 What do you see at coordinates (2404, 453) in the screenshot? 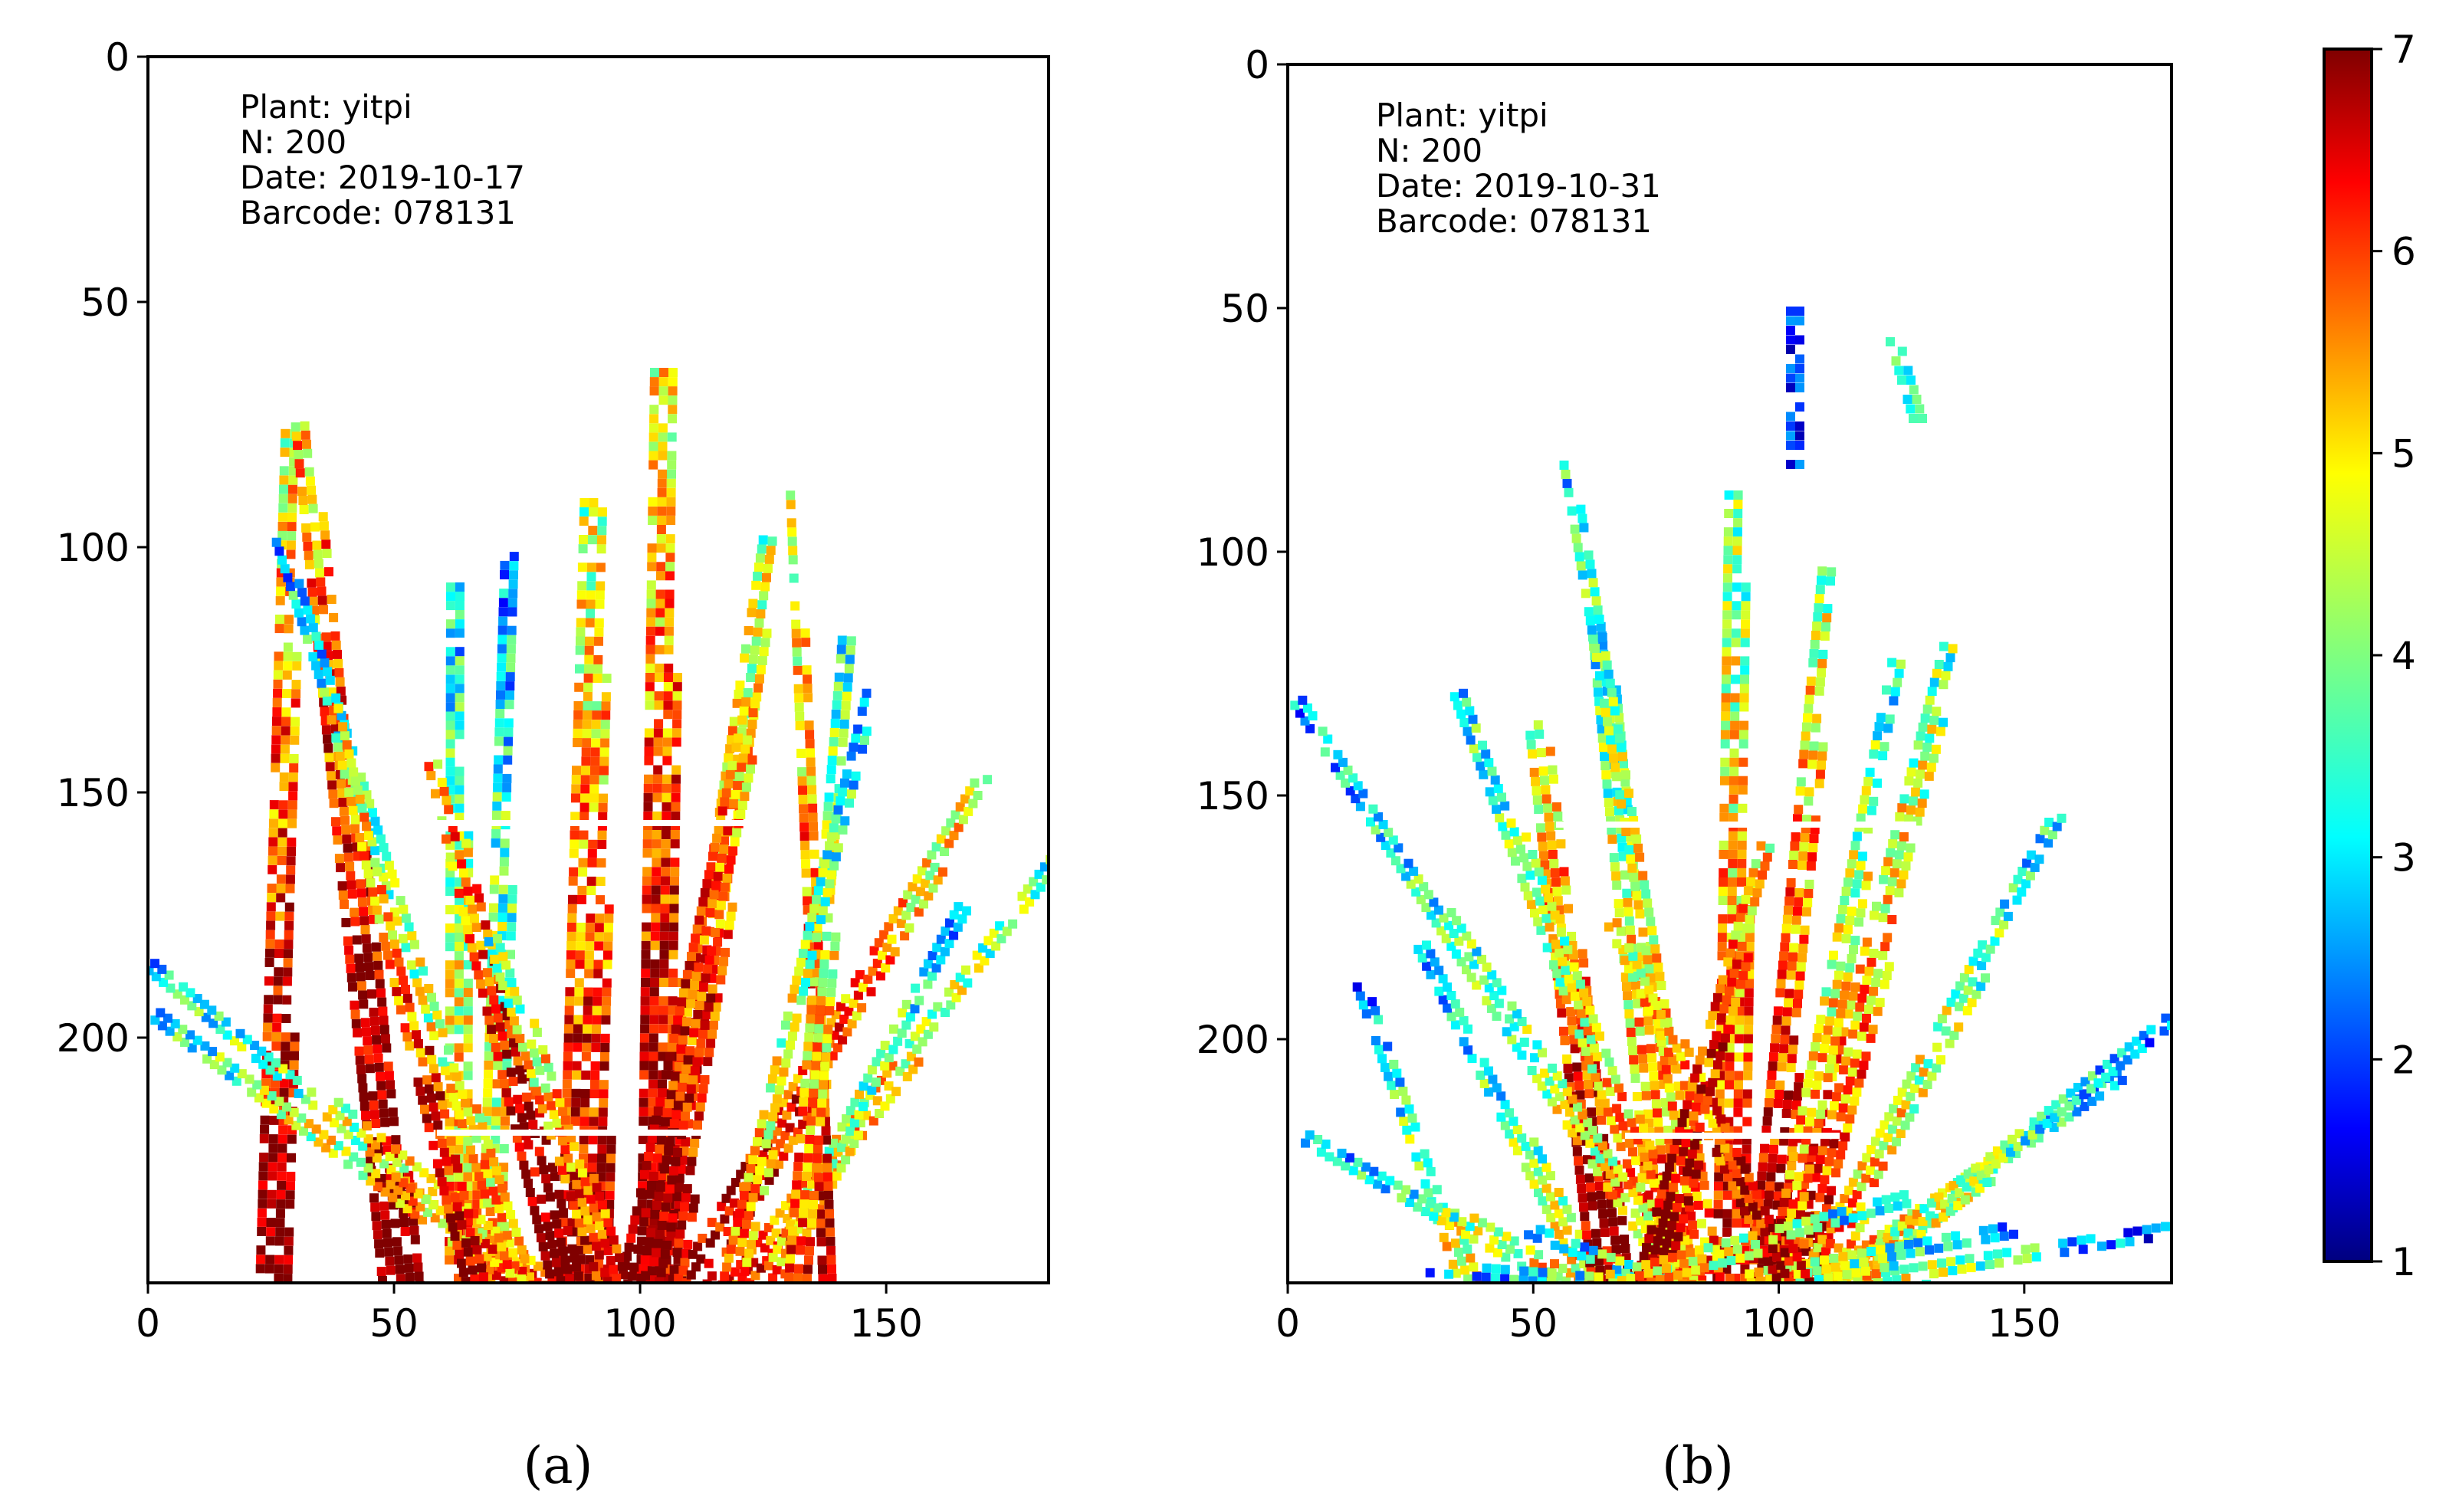
I see `colorbar-tick-label: 5` at bounding box center [2404, 453].